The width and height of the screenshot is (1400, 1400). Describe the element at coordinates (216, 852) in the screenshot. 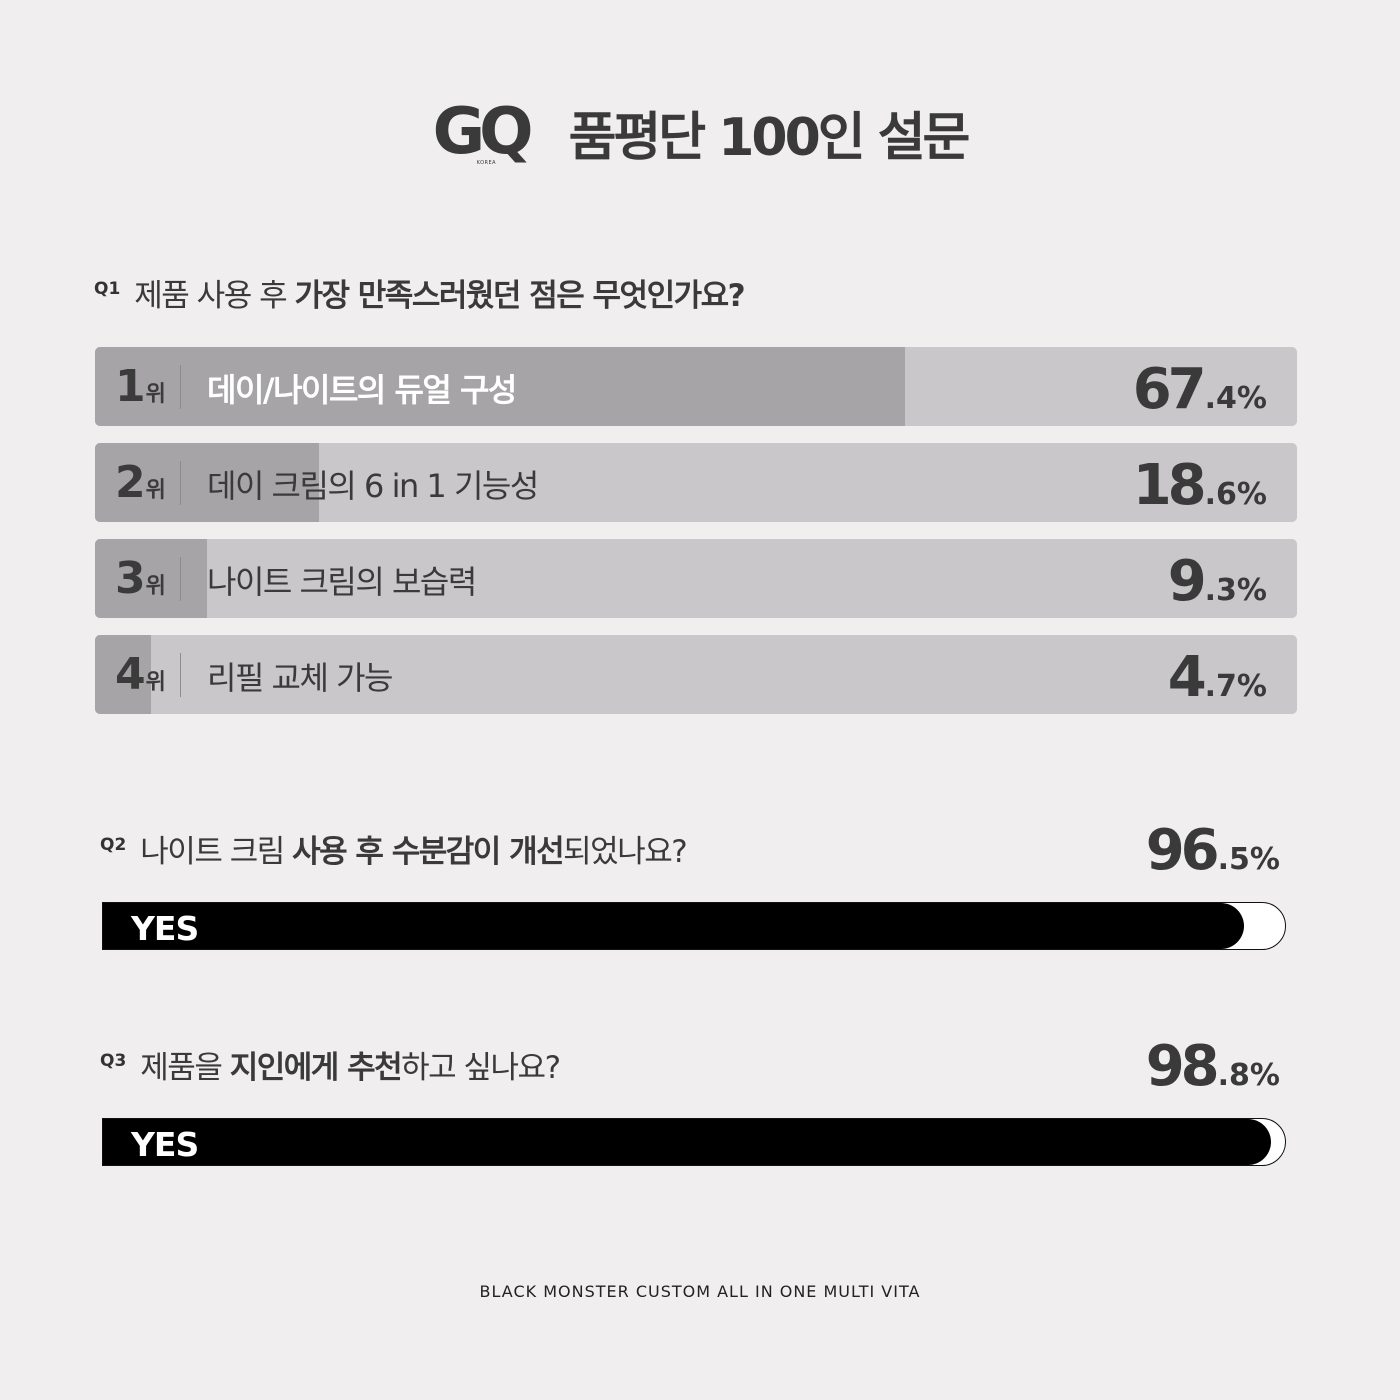

I see `question-text-a: 나이트 크림` at that location.